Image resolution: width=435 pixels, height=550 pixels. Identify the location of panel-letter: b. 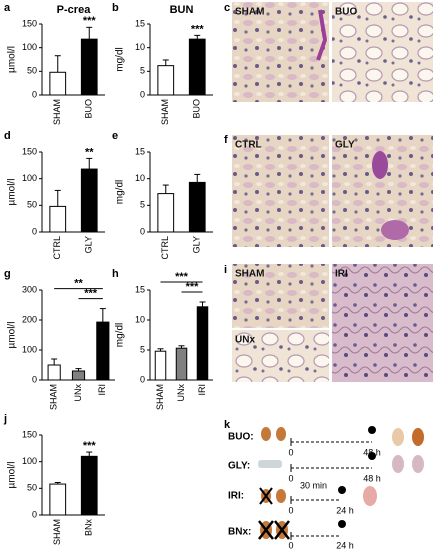
(115, 8).